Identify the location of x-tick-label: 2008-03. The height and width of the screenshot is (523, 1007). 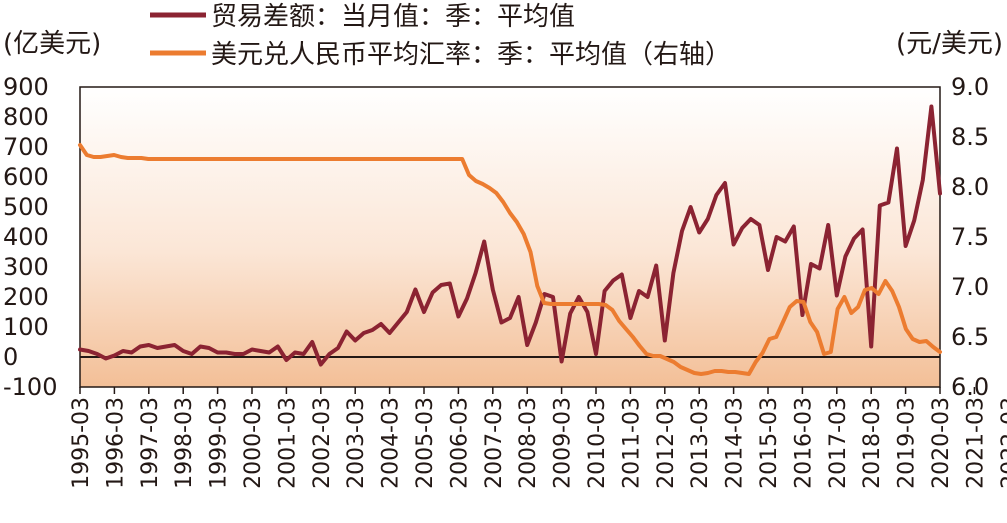
(528, 443).